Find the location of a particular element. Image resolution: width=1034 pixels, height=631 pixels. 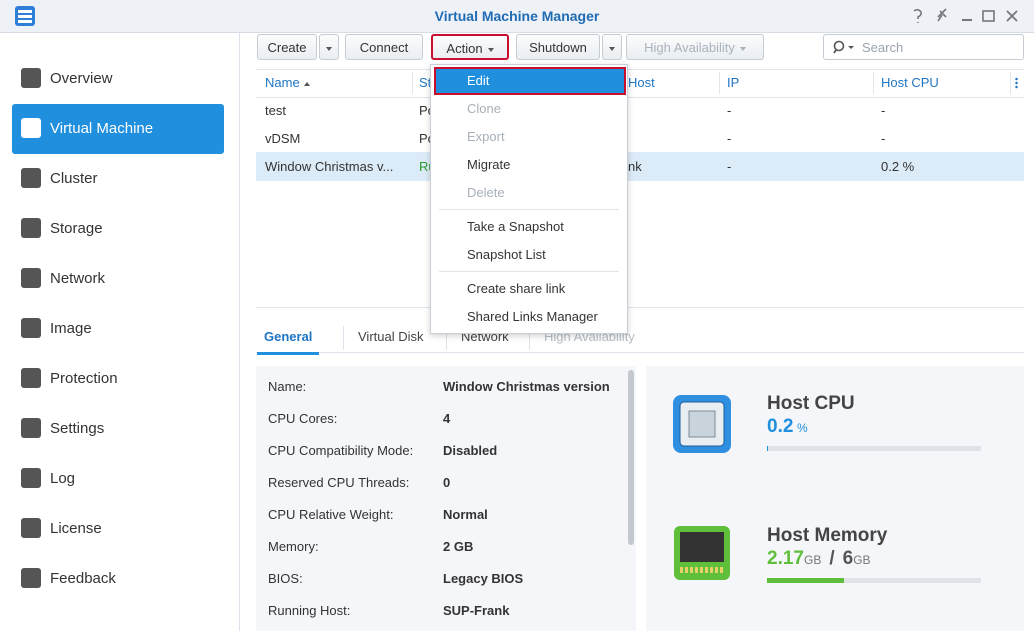

table-cell: nk is located at coordinates (635, 166).